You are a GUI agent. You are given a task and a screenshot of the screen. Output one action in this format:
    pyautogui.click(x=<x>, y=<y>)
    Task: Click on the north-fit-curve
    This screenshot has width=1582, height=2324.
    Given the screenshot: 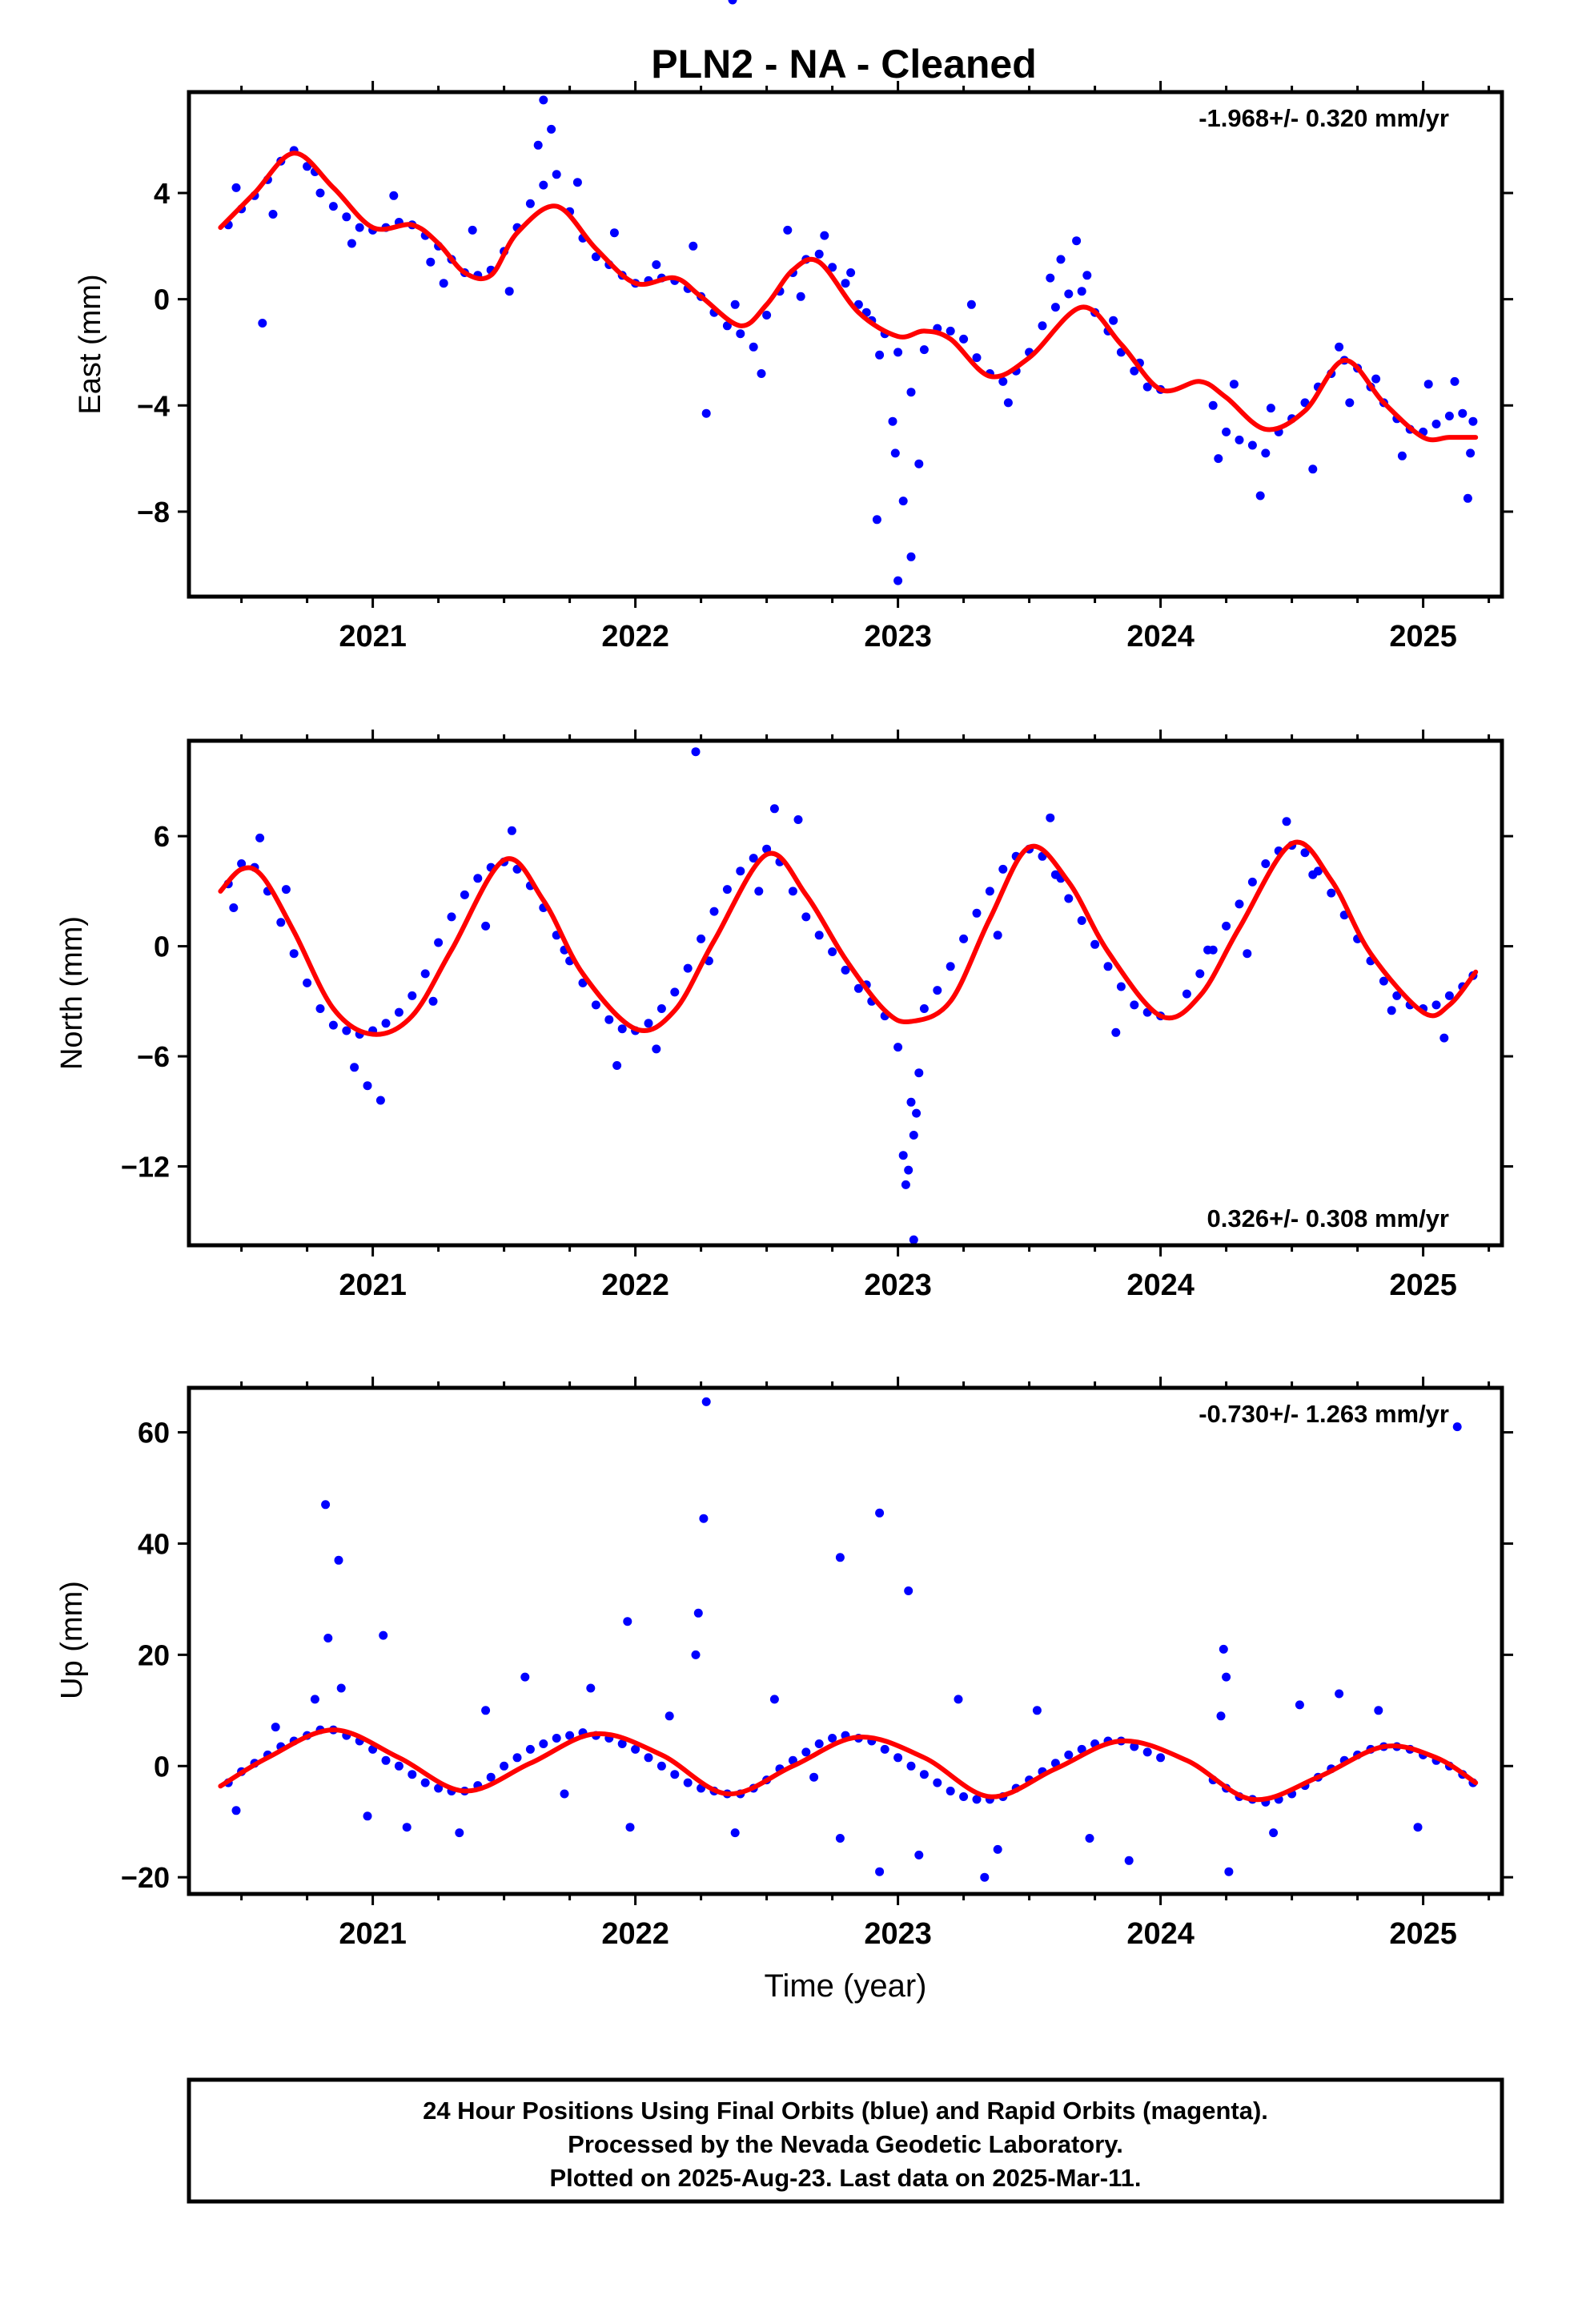 What is the action you would take?
    pyautogui.click(x=848, y=938)
    